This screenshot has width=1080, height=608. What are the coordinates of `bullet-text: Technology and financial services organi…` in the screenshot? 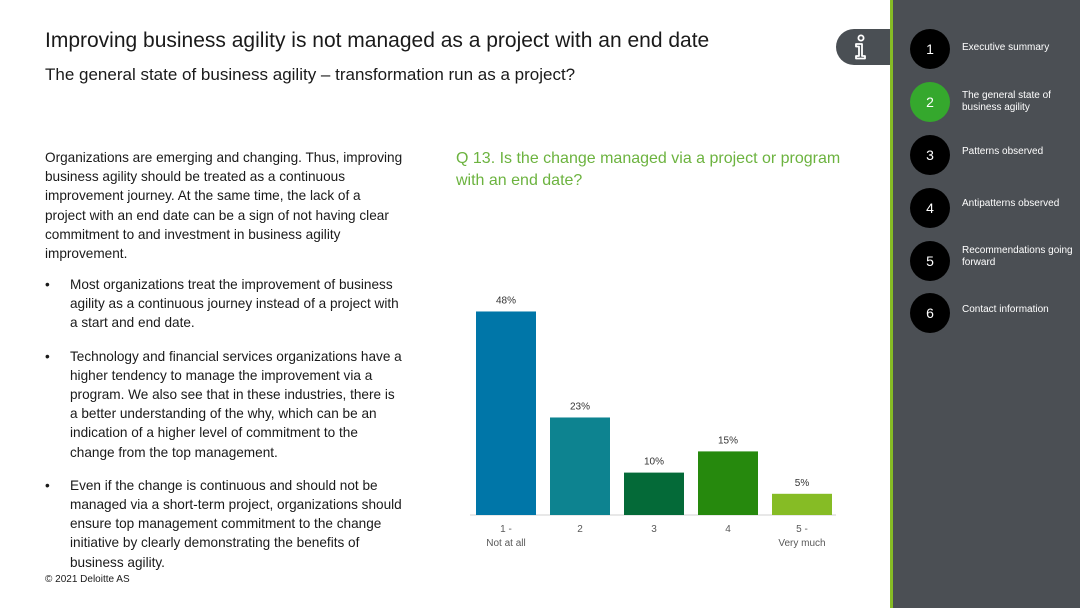 It's located at (236, 404).